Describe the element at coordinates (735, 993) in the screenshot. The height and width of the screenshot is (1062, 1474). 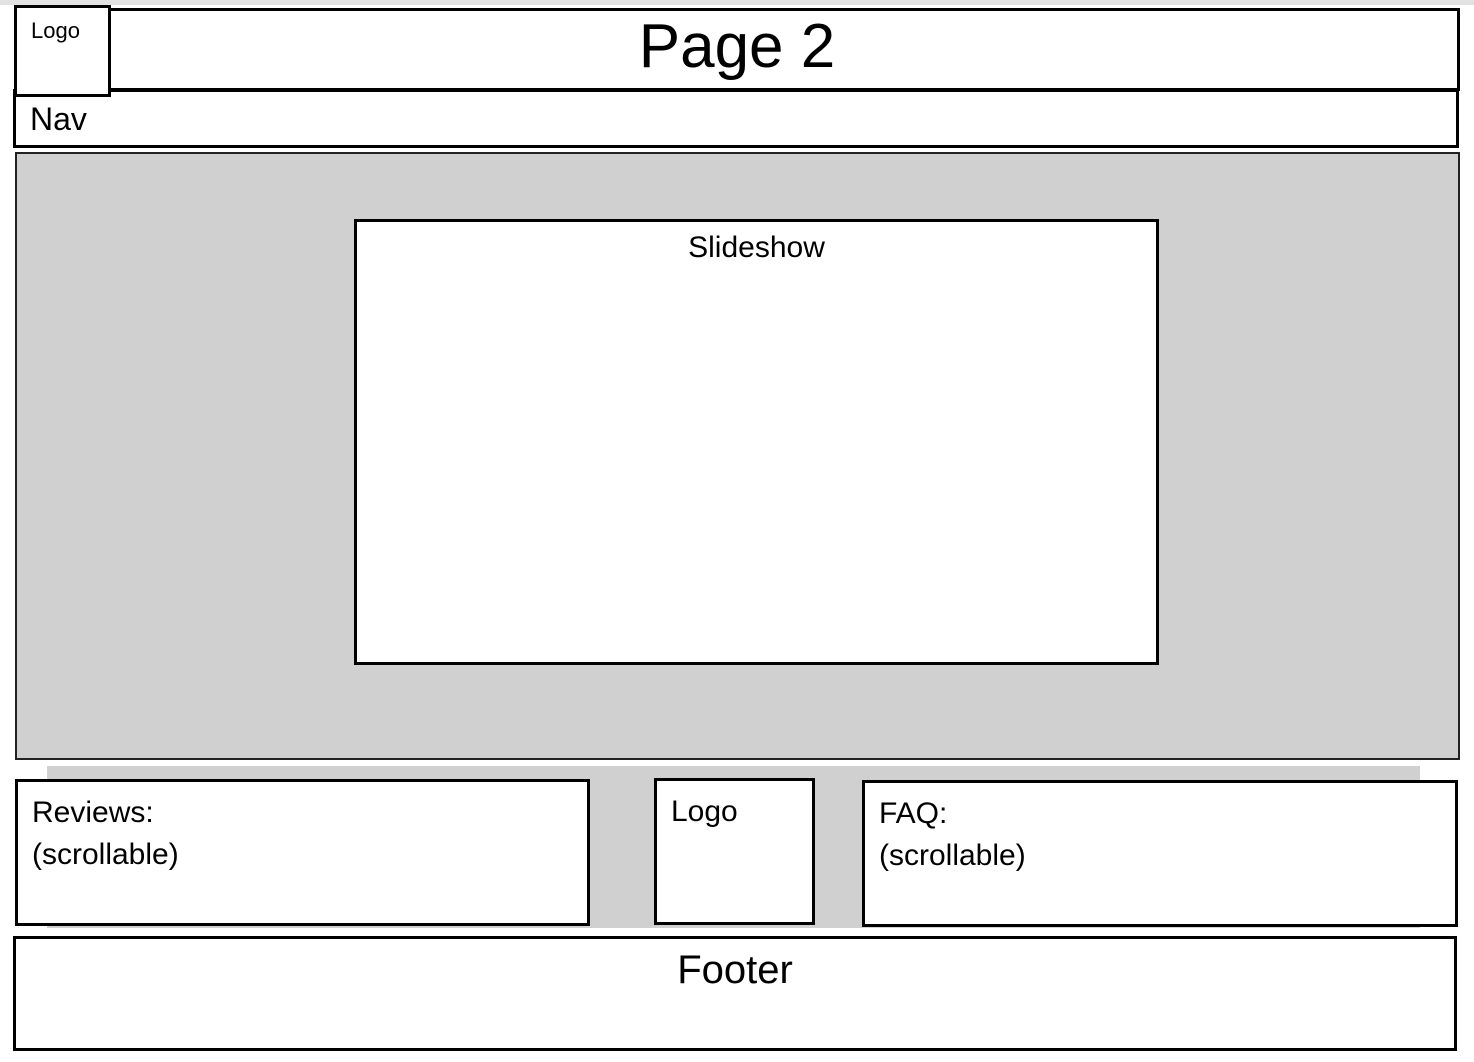
I see `footer-bar: Footer` at that location.